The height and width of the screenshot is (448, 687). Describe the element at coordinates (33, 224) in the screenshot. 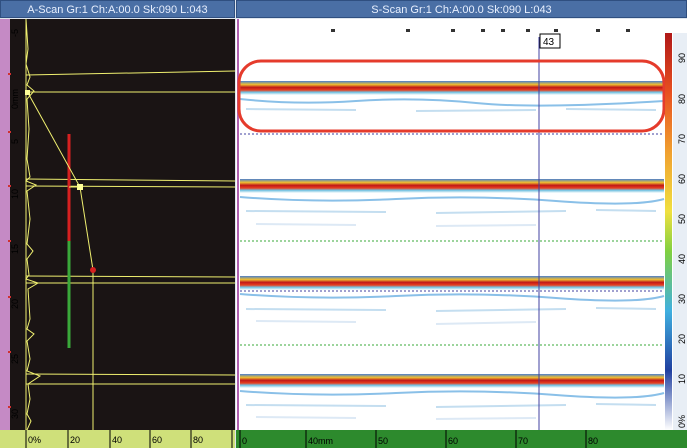

I see `ascan-waveform` at that location.